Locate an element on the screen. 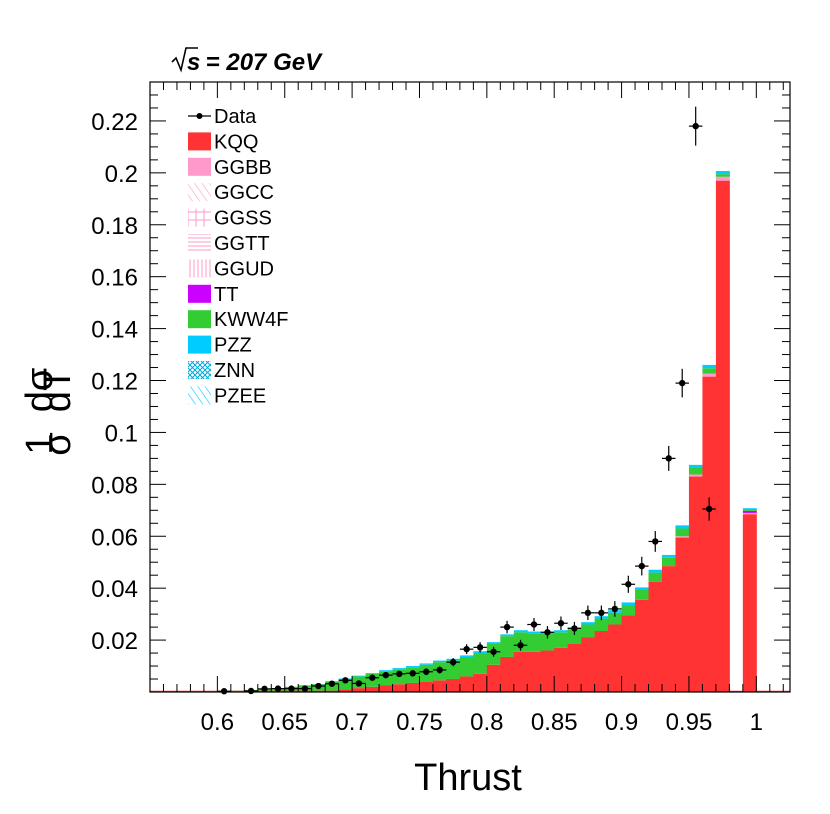 This screenshot has height=814, width=830. legend-label: Data is located at coordinates (235, 117).